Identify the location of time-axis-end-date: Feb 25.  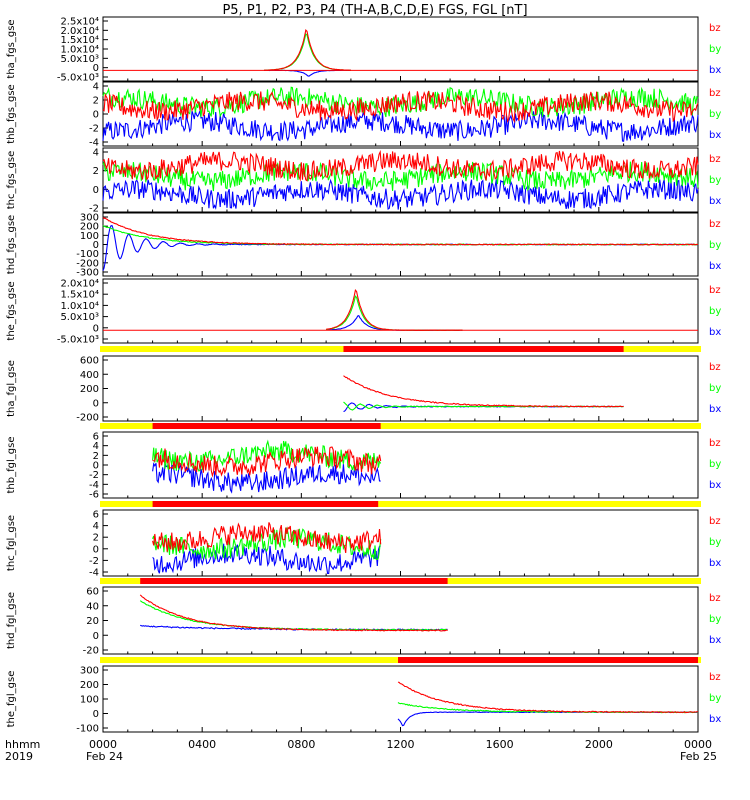
(698, 756).